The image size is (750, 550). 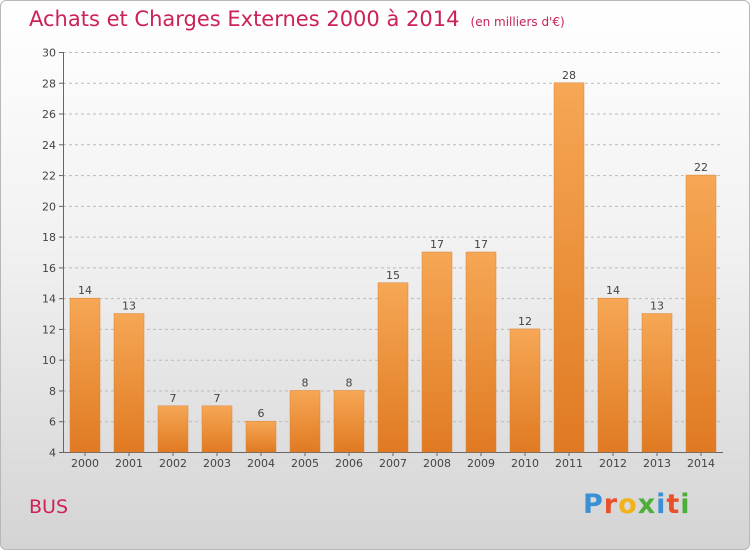 What do you see at coordinates (244, 19) in the screenshot?
I see `chart-title: Achats et Charges Externes 2000 à 2014` at bounding box center [244, 19].